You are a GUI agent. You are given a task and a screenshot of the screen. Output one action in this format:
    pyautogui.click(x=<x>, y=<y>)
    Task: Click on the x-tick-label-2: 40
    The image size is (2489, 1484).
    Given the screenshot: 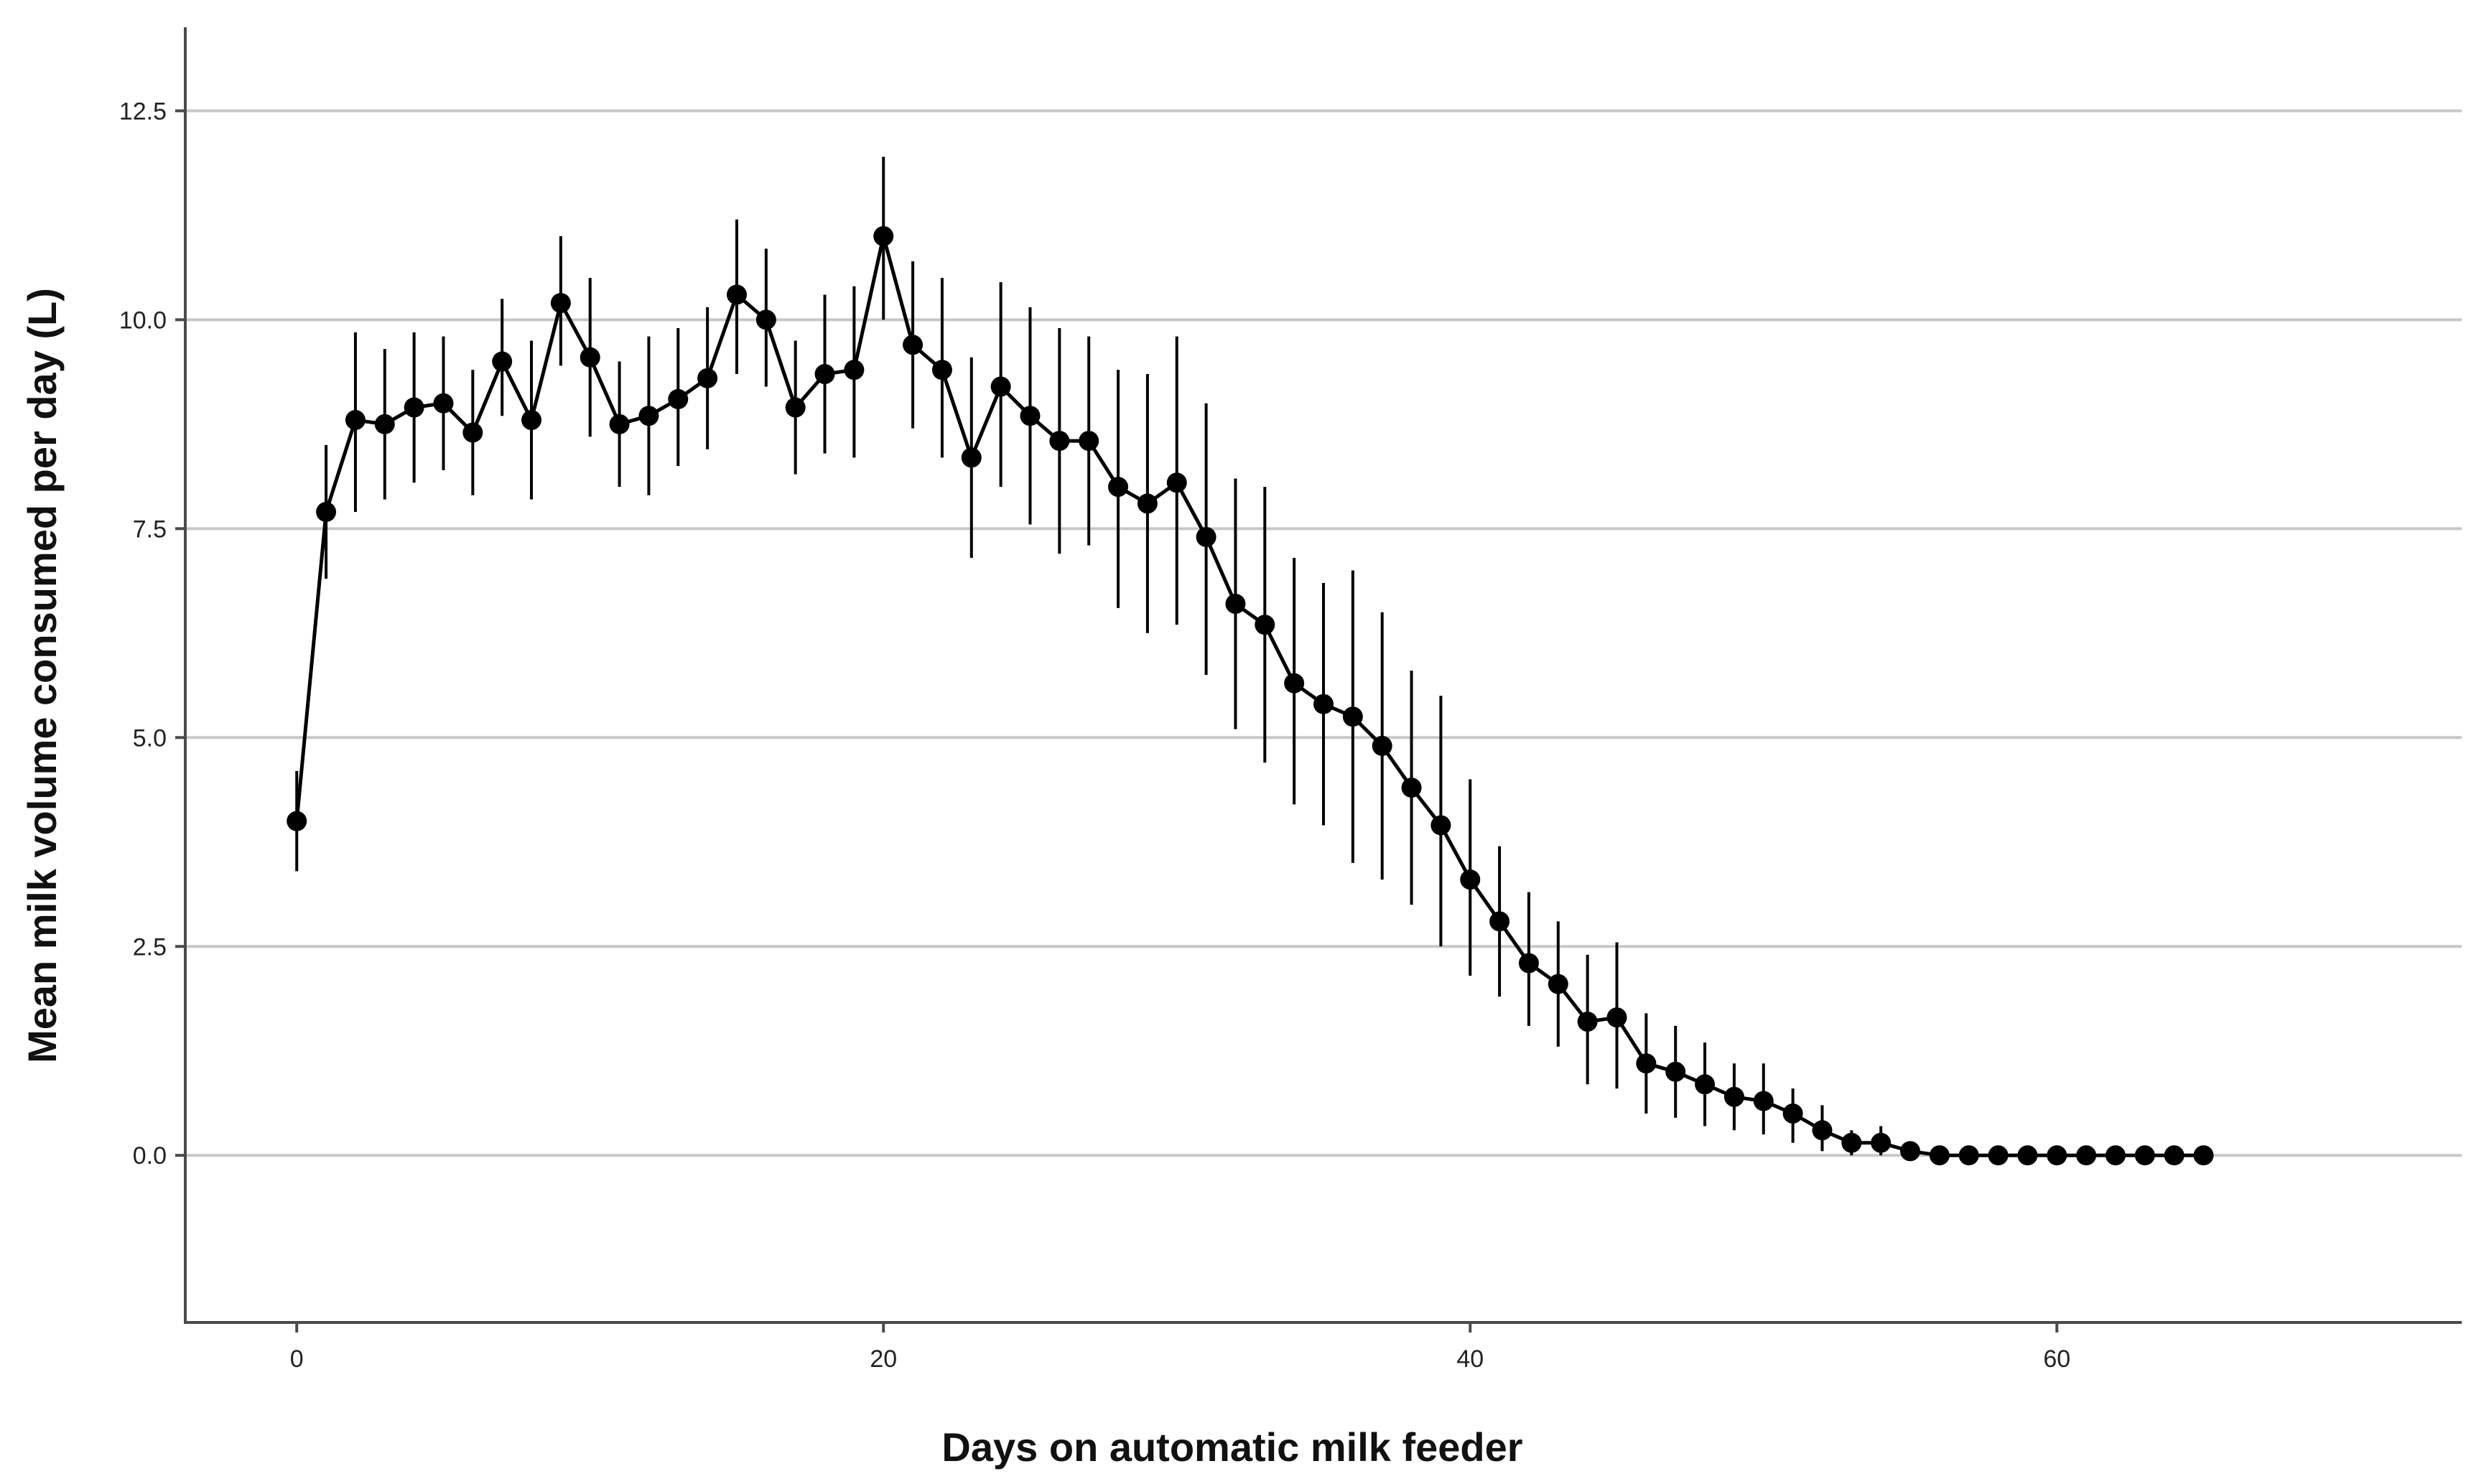 What is the action you would take?
    pyautogui.click(x=1470, y=1359)
    